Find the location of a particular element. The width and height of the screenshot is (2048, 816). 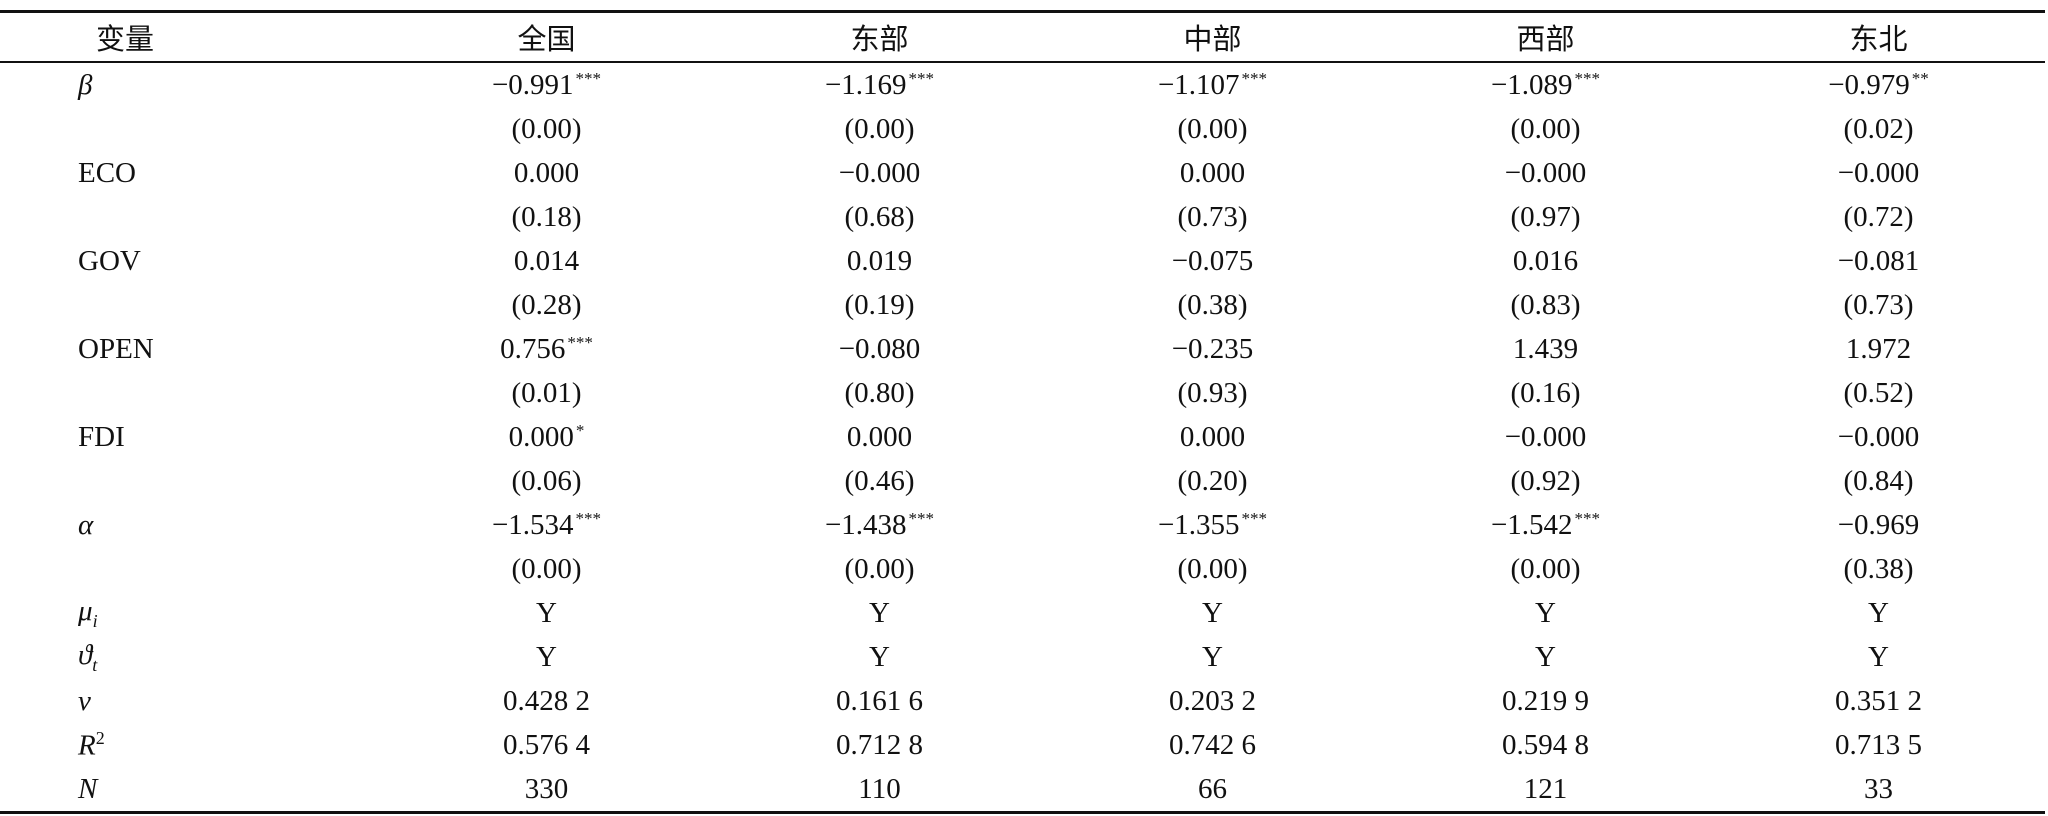

value-cell: (0.68) is located at coordinates (879, 217).